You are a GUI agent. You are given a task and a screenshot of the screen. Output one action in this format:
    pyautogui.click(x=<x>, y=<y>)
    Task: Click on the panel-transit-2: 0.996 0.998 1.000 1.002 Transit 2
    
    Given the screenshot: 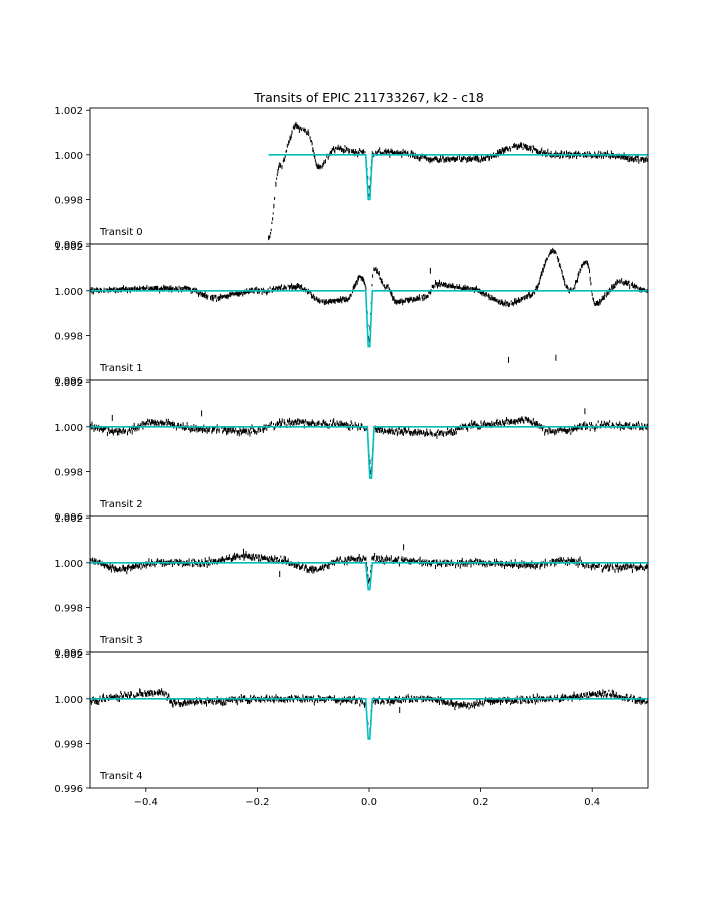 What is the action you would take?
    pyautogui.click(x=351, y=450)
    